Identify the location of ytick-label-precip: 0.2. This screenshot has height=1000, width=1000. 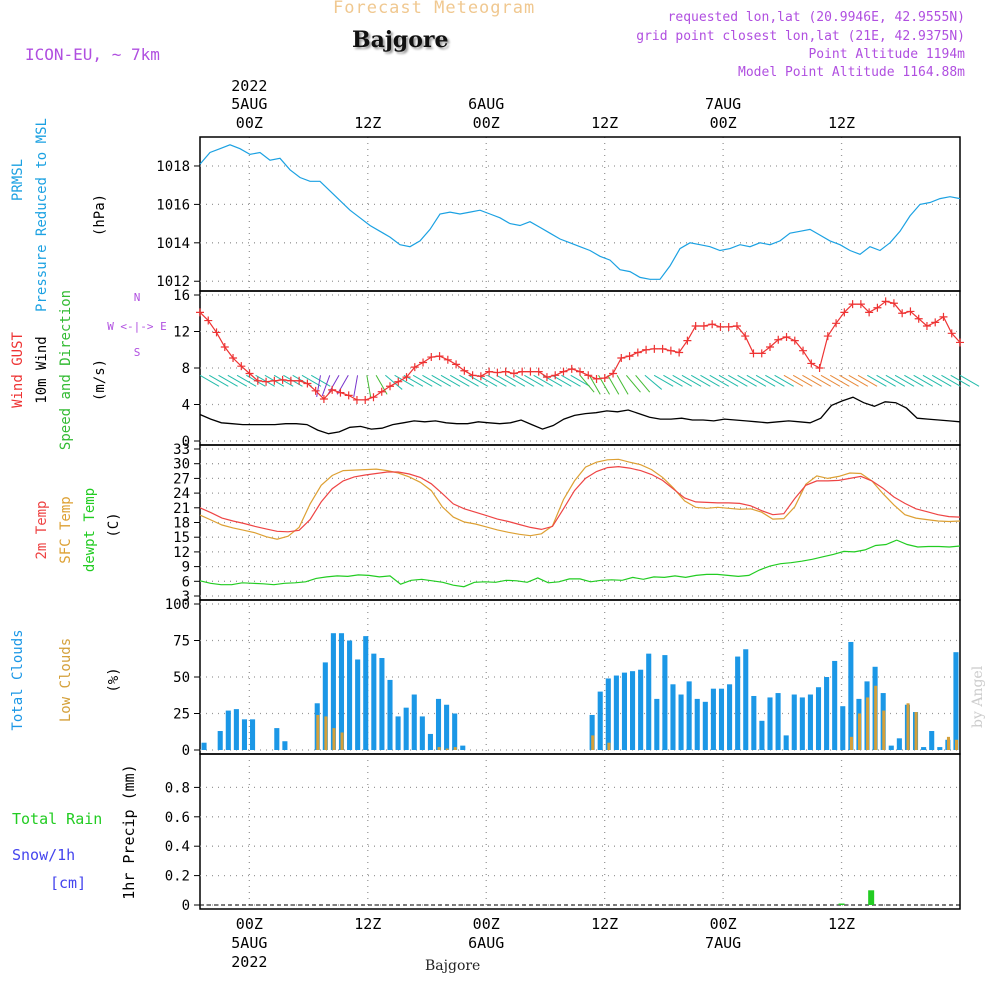
(177, 877).